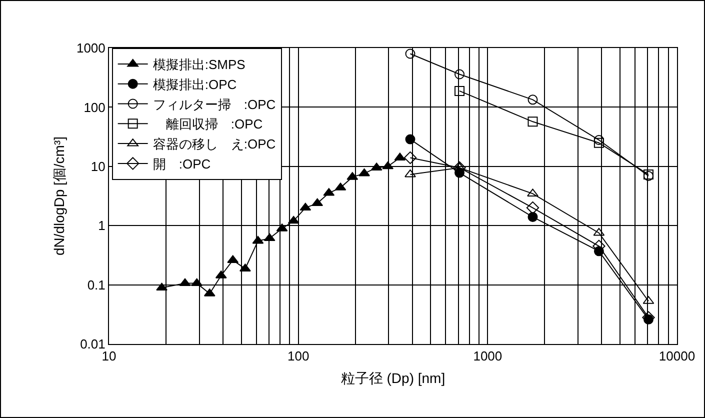  Describe the element at coordinates (181, 164) in the screenshot. I see `legend-label: 開 :OPC` at that location.